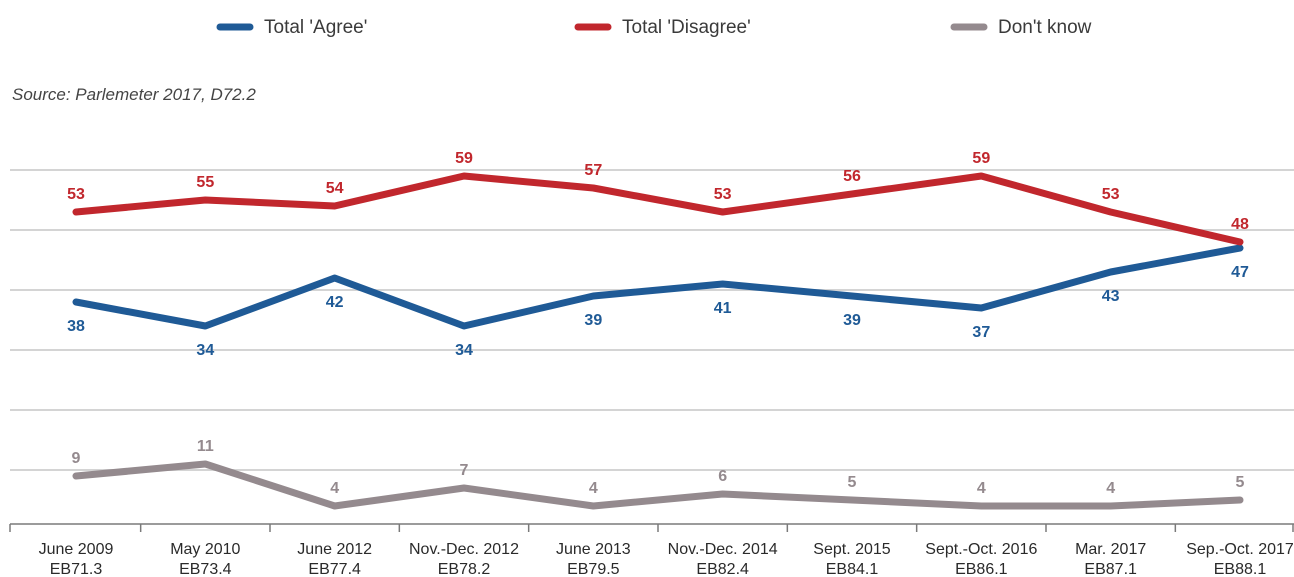 The image size is (1294, 577). I want to click on chart-legend: Total 'Agree' Total 'Disagree' Don't know, so click(654, 27).